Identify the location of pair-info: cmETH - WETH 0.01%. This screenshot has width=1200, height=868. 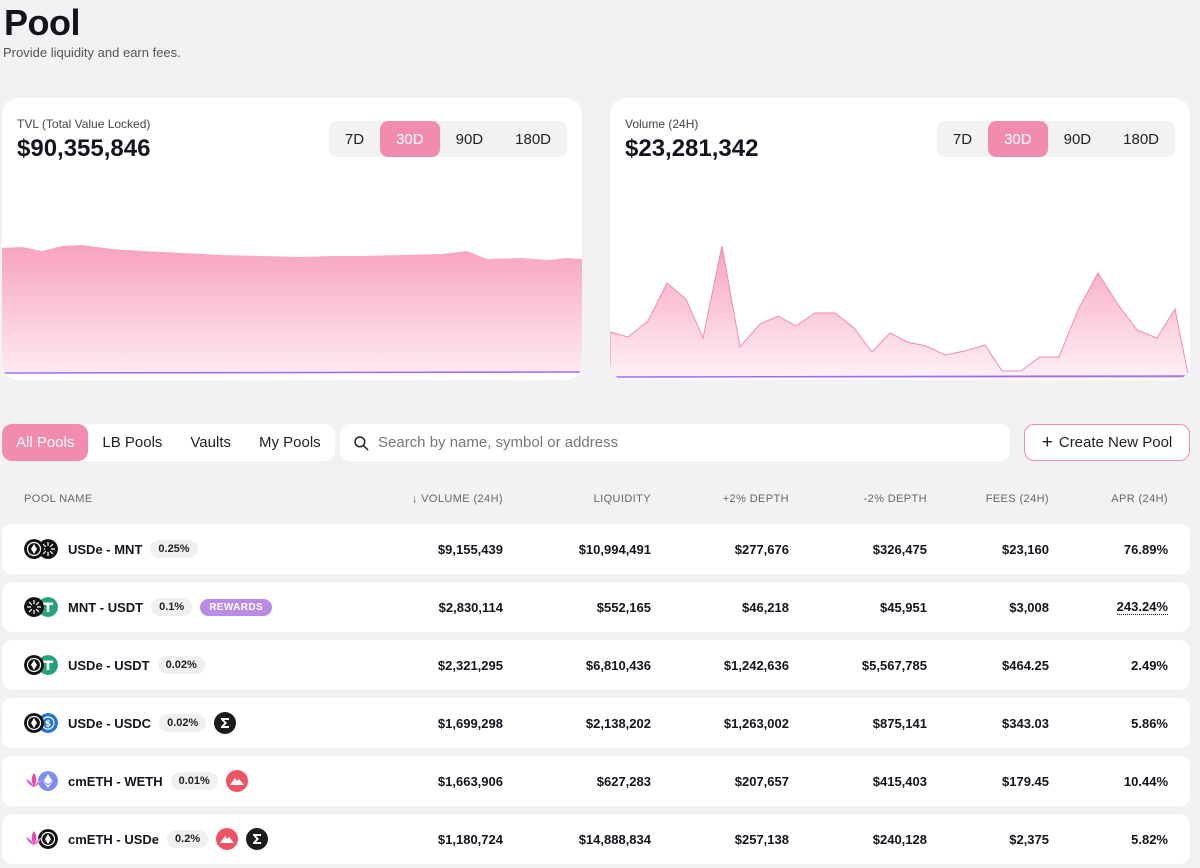
(158, 781).